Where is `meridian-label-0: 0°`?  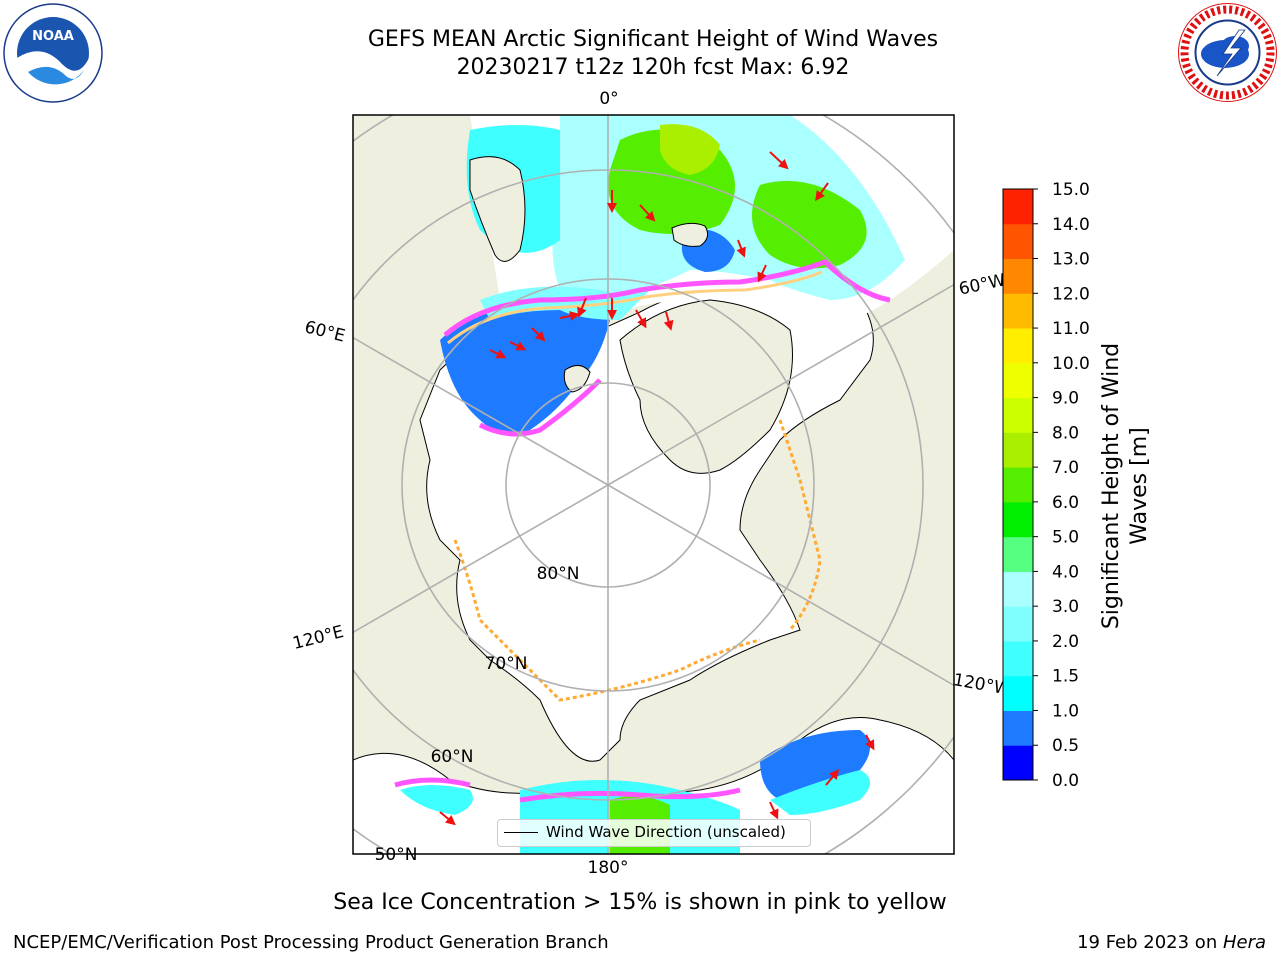
meridian-label-0: 0° is located at coordinates (608, 99).